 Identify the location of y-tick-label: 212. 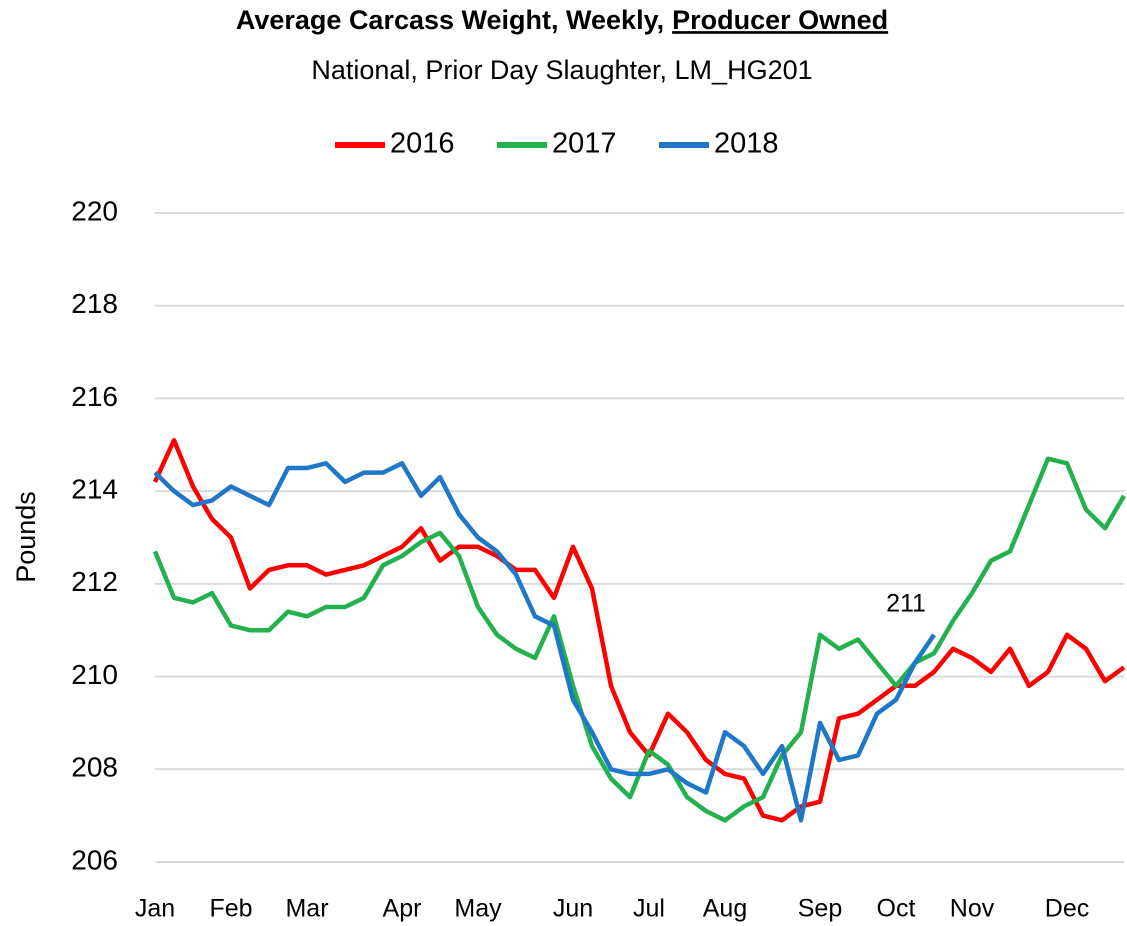
(94, 581).